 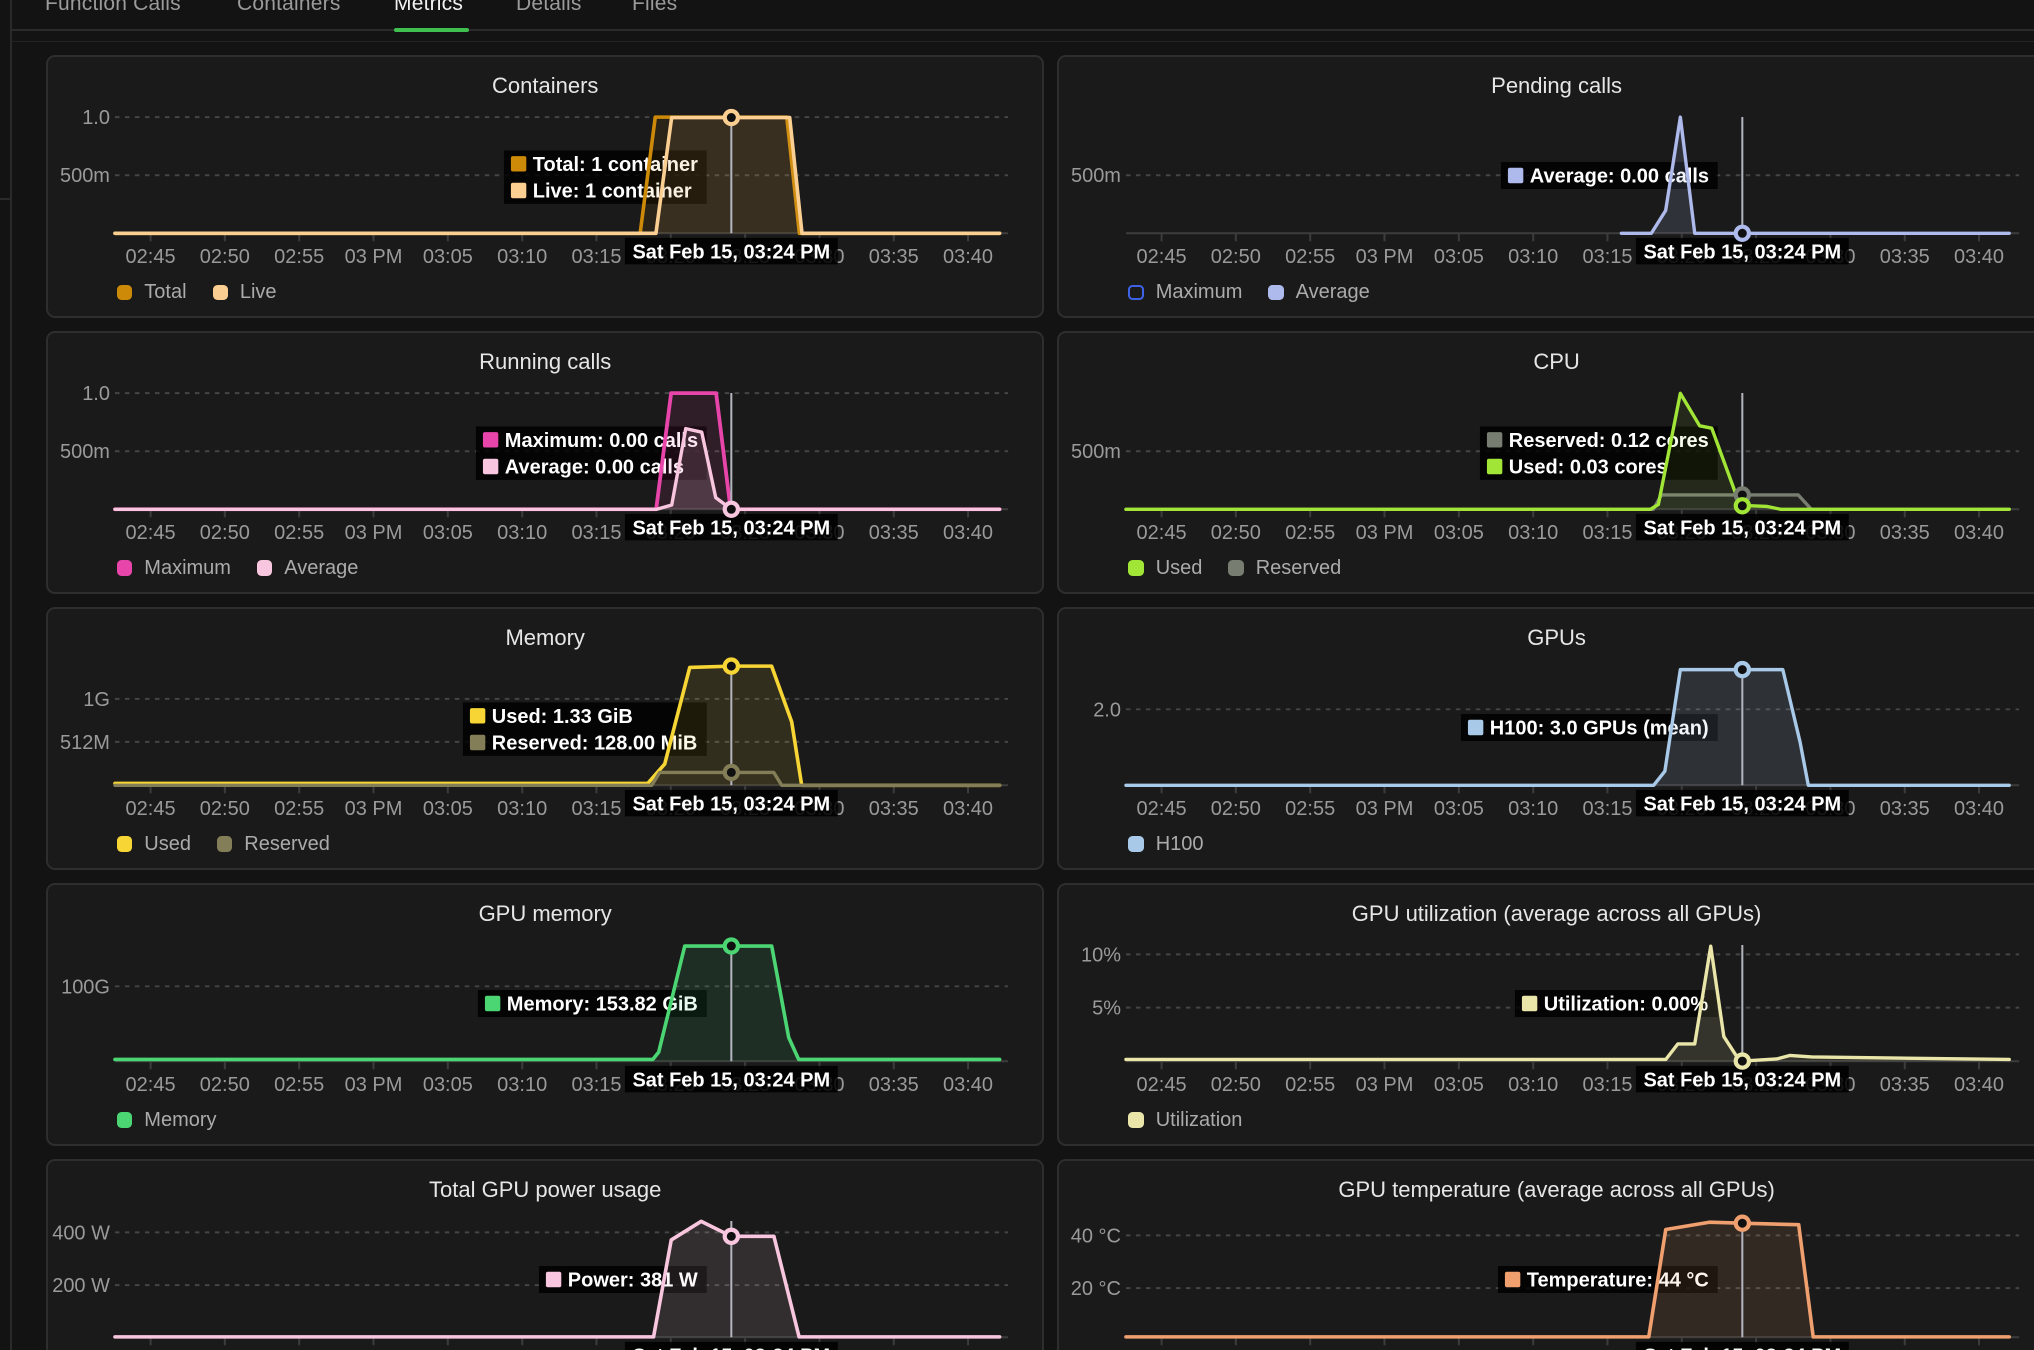 What do you see at coordinates (81, 1233) in the screenshot?
I see `svg-text: 400 W` at bounding box center [81, 1233].